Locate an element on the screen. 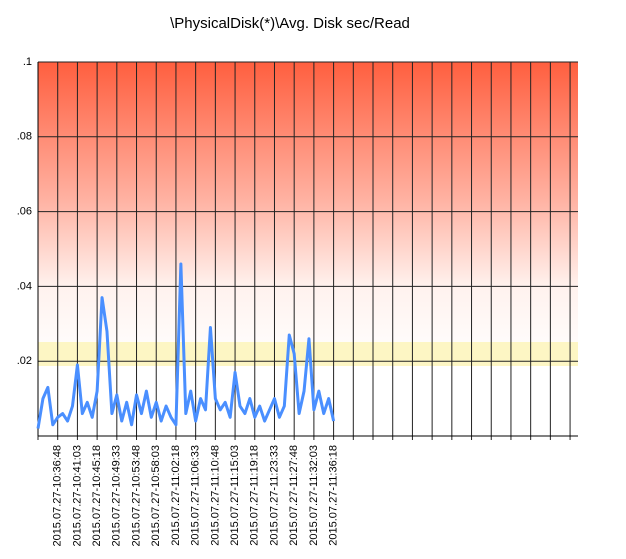 The image size is (626, 559). x-tick-label: 2015.07.27-10:58:03 is located at coordinates (156, 496).